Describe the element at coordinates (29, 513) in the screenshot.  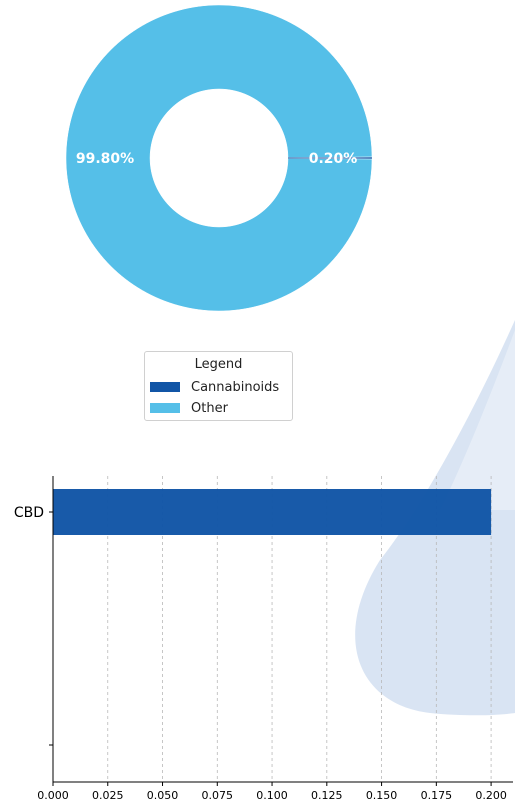
I see `y-tick-label-cbd: CBD` at that location.